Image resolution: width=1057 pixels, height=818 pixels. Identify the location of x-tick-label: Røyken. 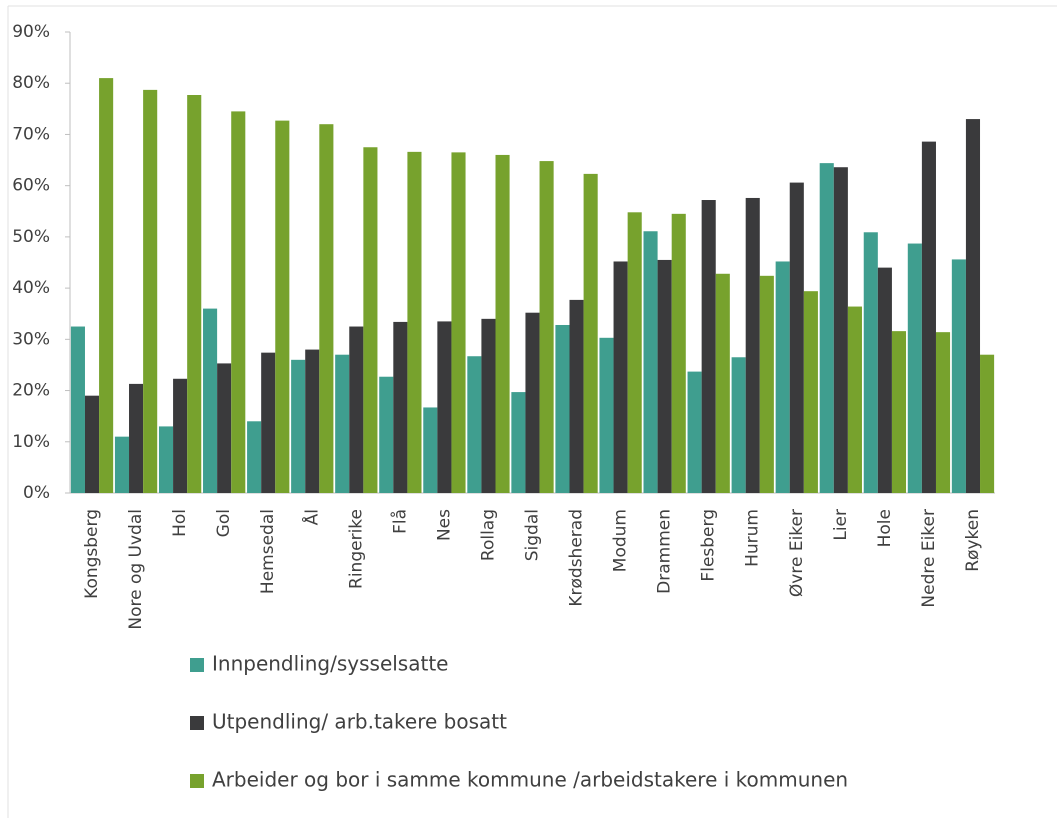
(973, 540).